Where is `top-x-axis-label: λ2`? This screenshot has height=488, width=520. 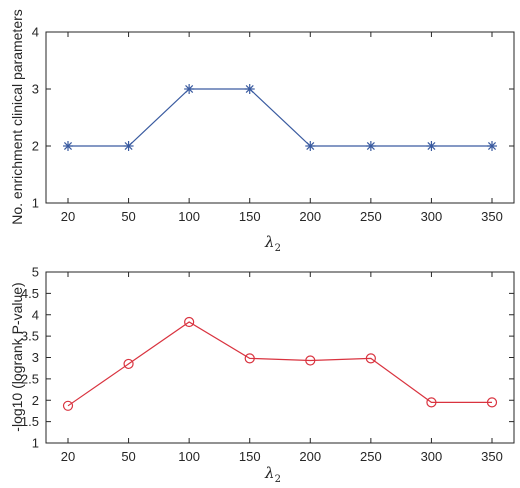
top-x-axis-label: λ2 is located at coordinates (272, 243).